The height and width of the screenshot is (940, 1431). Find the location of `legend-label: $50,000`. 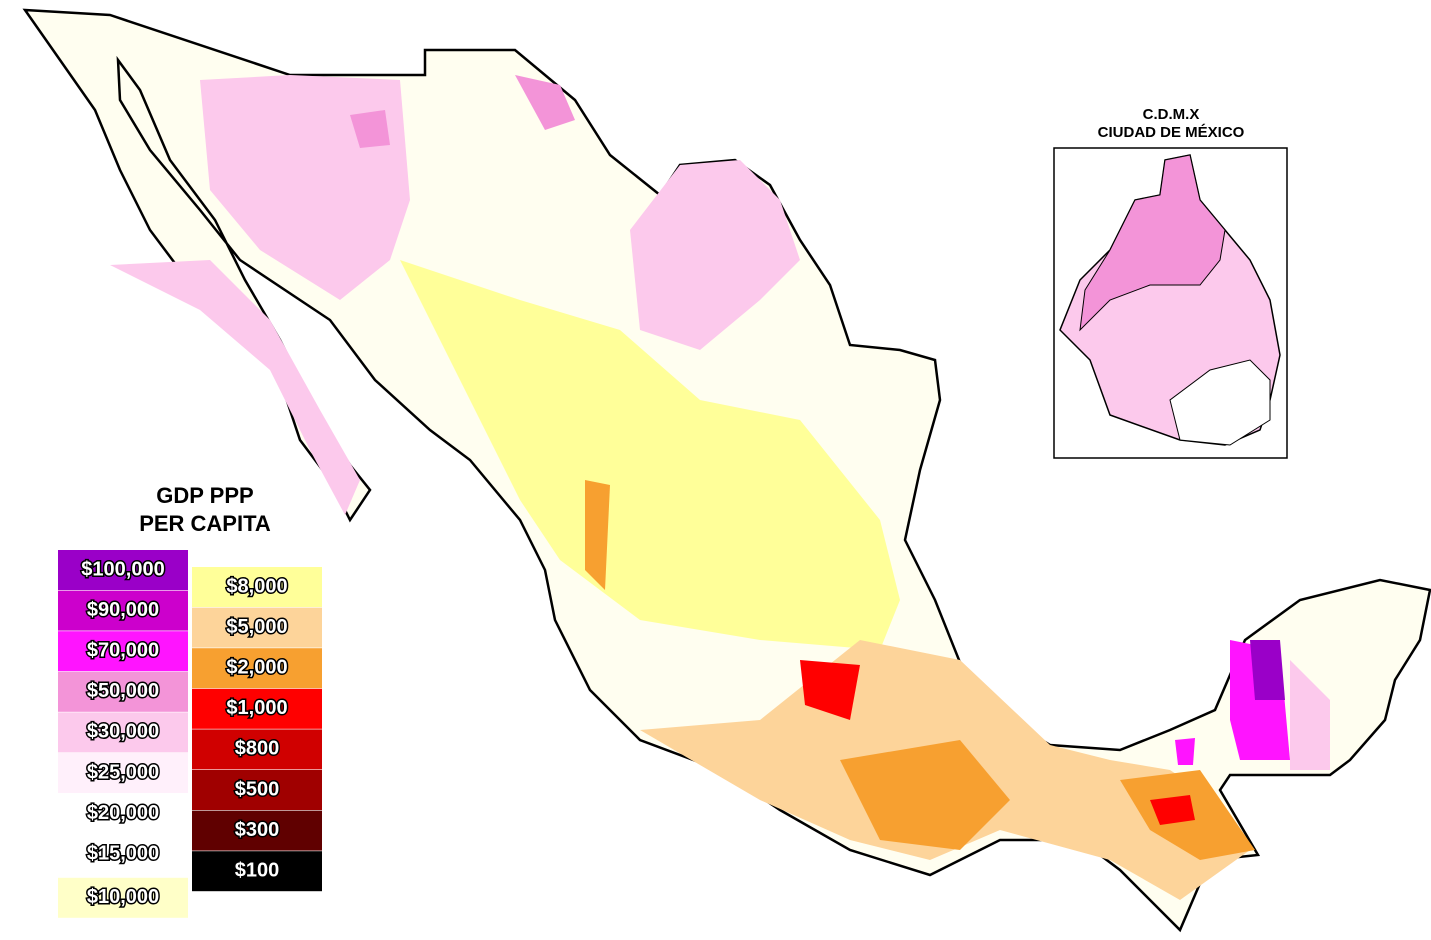

legend-label: $50,000 is located at coordinates (123, 691).